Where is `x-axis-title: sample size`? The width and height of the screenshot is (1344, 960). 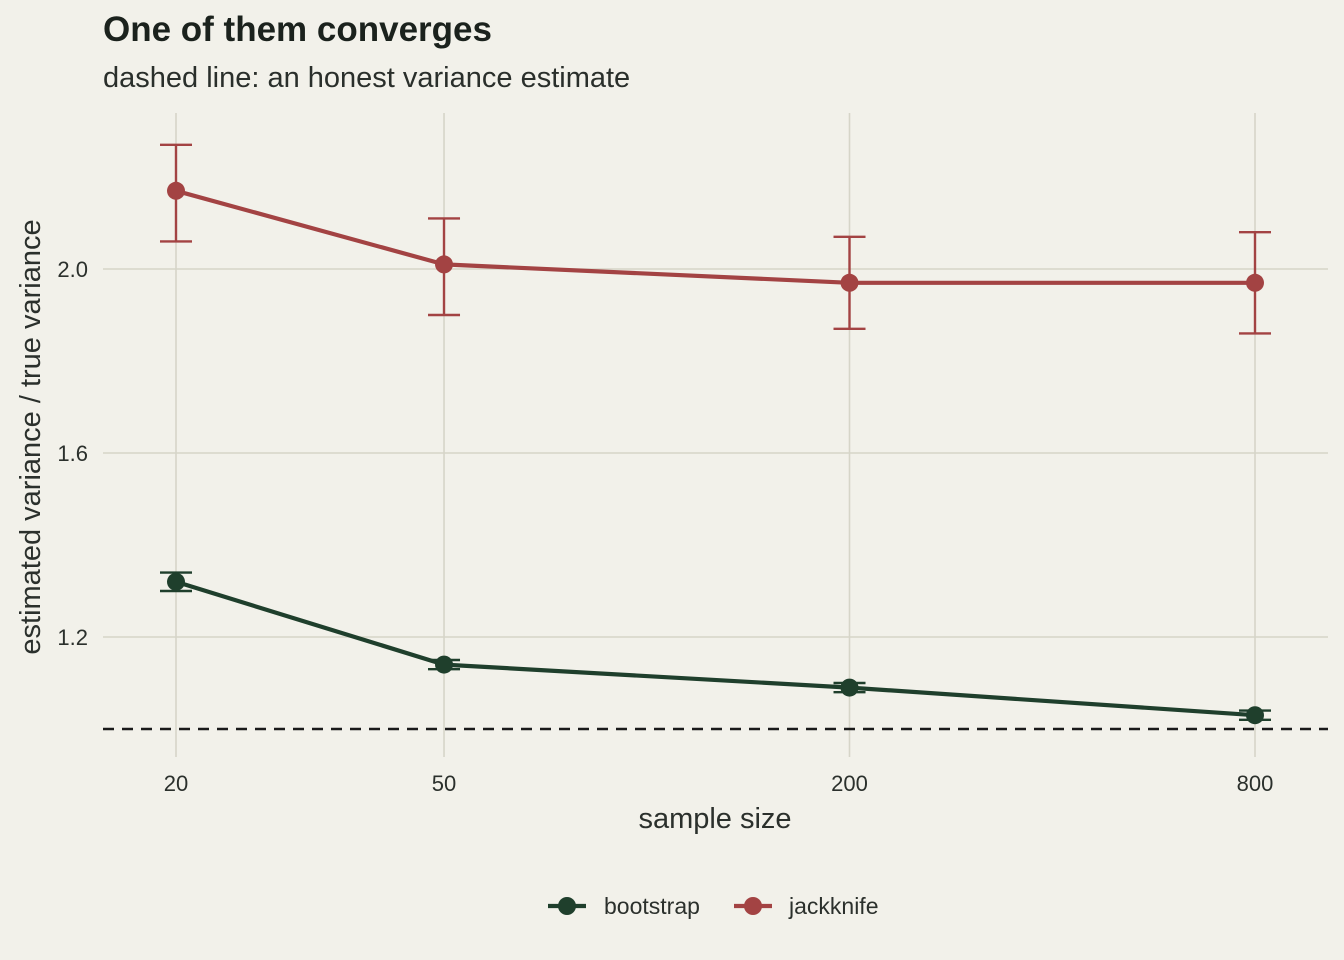
x-axis-title: sample size is located at coordinates (714, 819).